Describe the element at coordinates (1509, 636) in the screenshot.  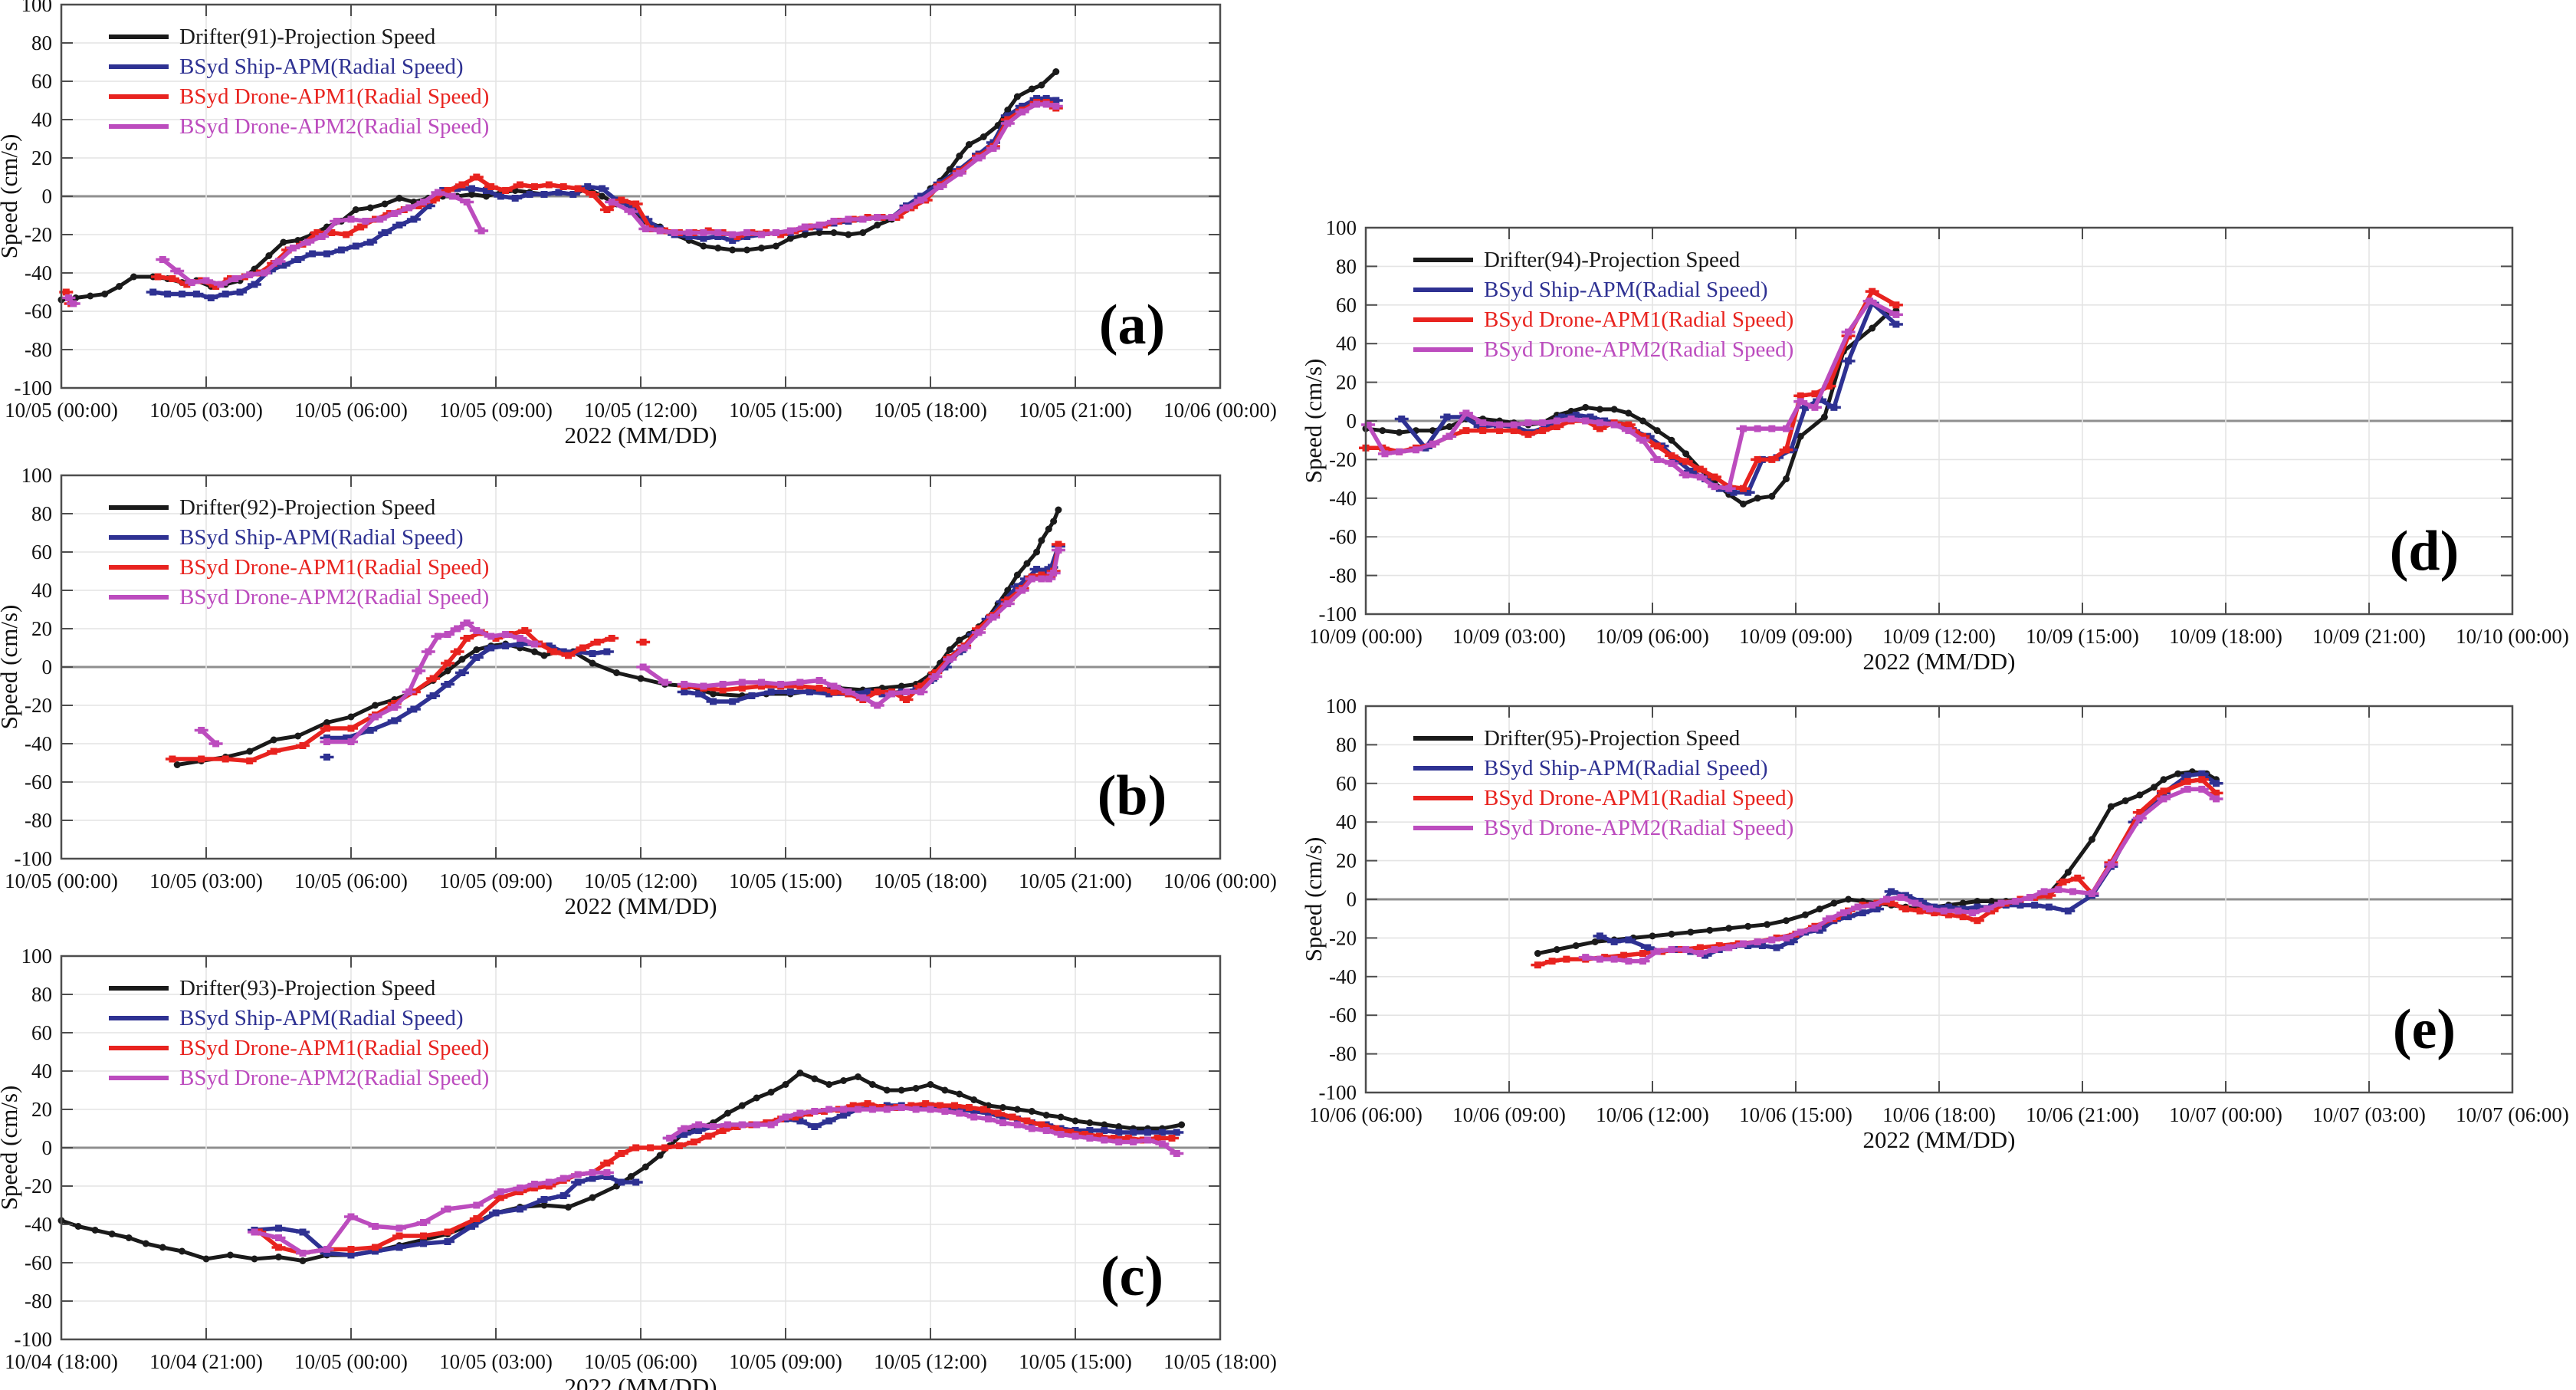
I see `x-tick-label: 10/09 (03:00)` at that location.